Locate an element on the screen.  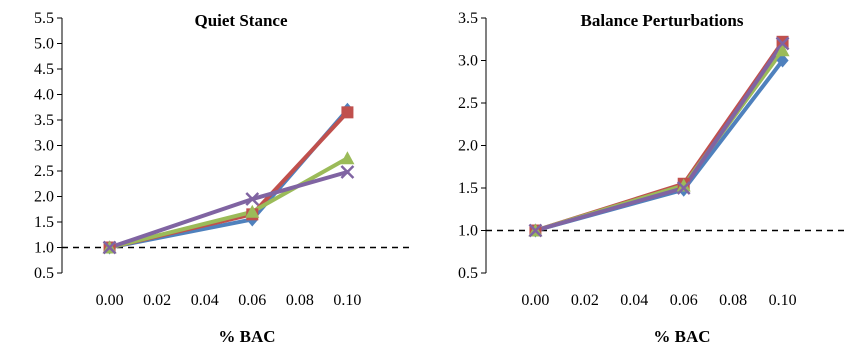
series-line-x is located at coordinates (228, 210).